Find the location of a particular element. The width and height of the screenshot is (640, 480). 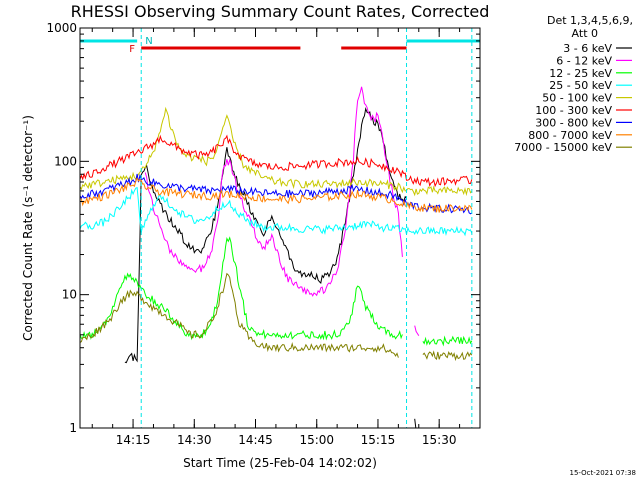

chart-footer: 15-Oct-2021 07:38 is located at coordinates (603, 473).